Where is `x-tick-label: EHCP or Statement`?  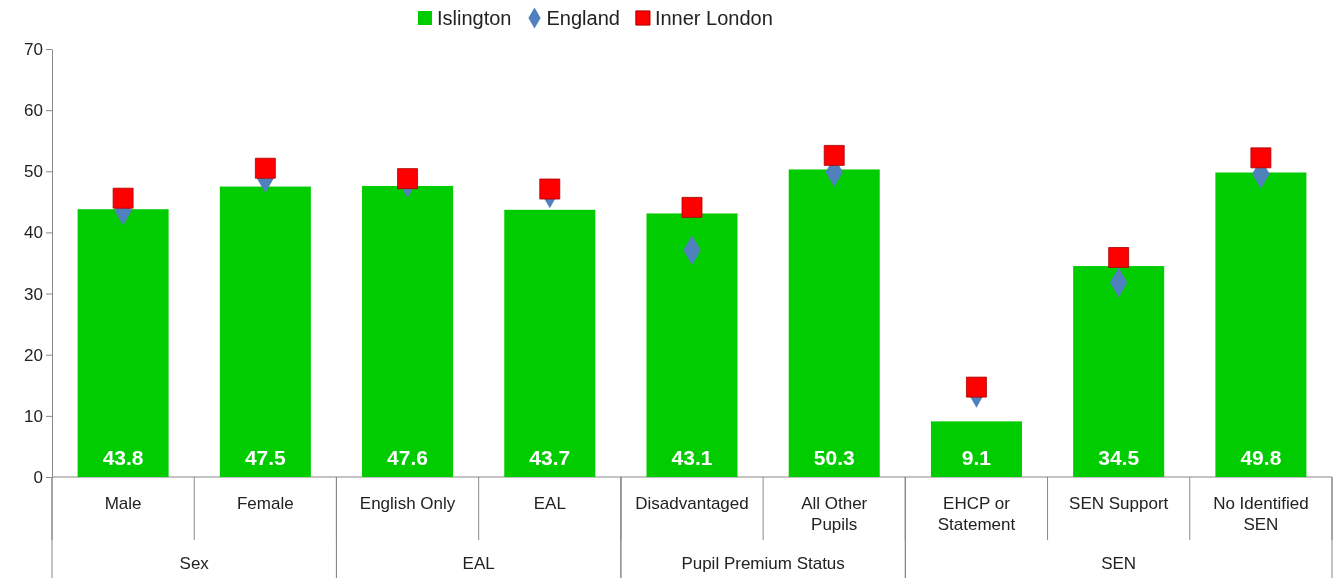 x-tick-label: EHCP or Statement is located at coordinates (976, 514).